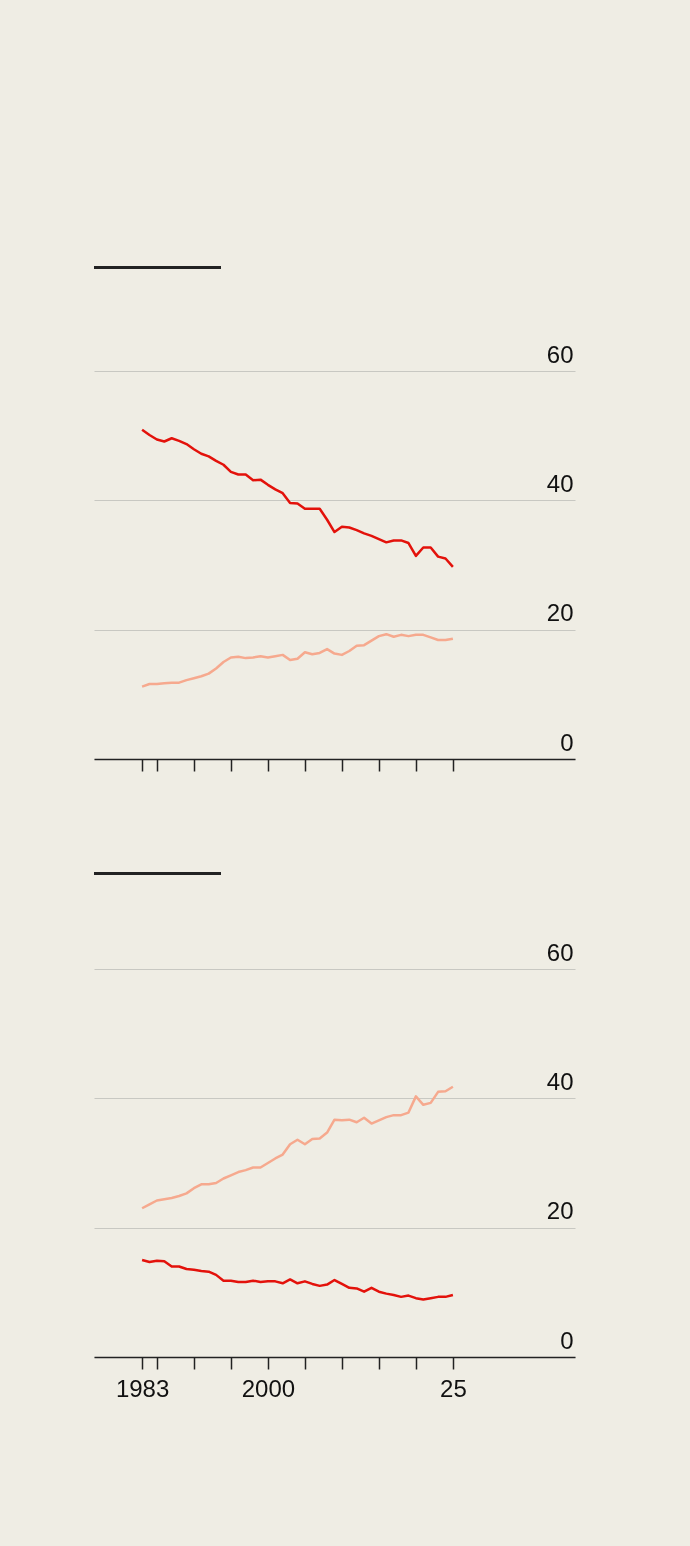 The width and height of the screenshot is (690, 1546). Describe the element at coordinates (142, 1388) in the screenshot. I see `x-tick-label: 1983` at that location.